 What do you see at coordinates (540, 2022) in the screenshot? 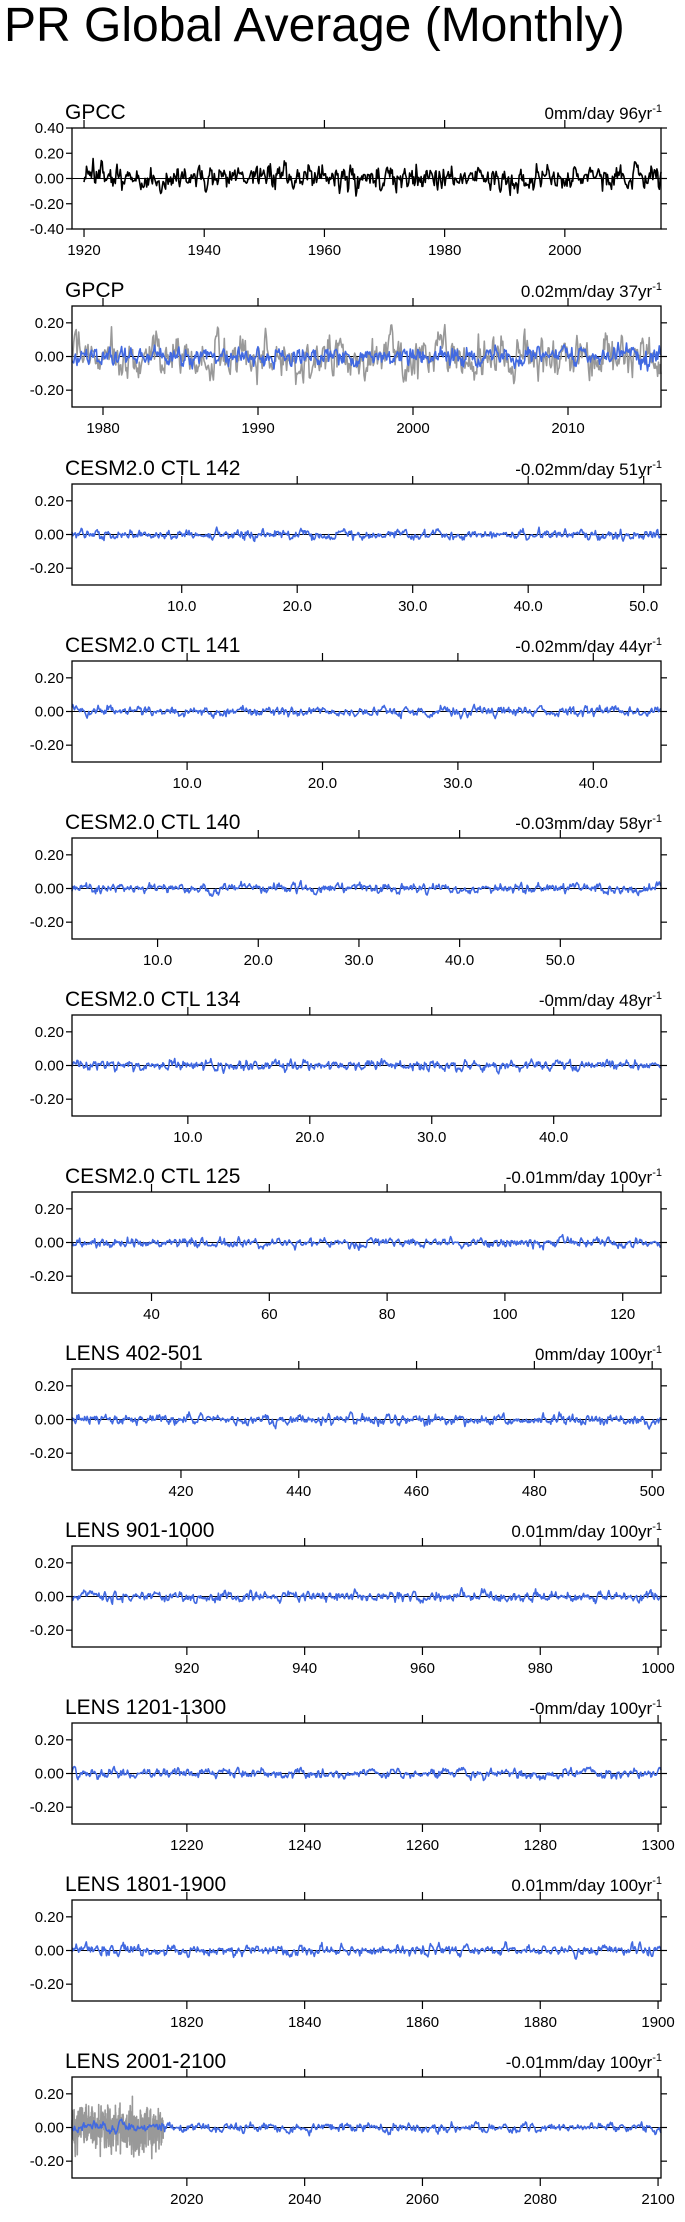
I see `x-tick-label: 1880` at bounding box center [540, 2022].